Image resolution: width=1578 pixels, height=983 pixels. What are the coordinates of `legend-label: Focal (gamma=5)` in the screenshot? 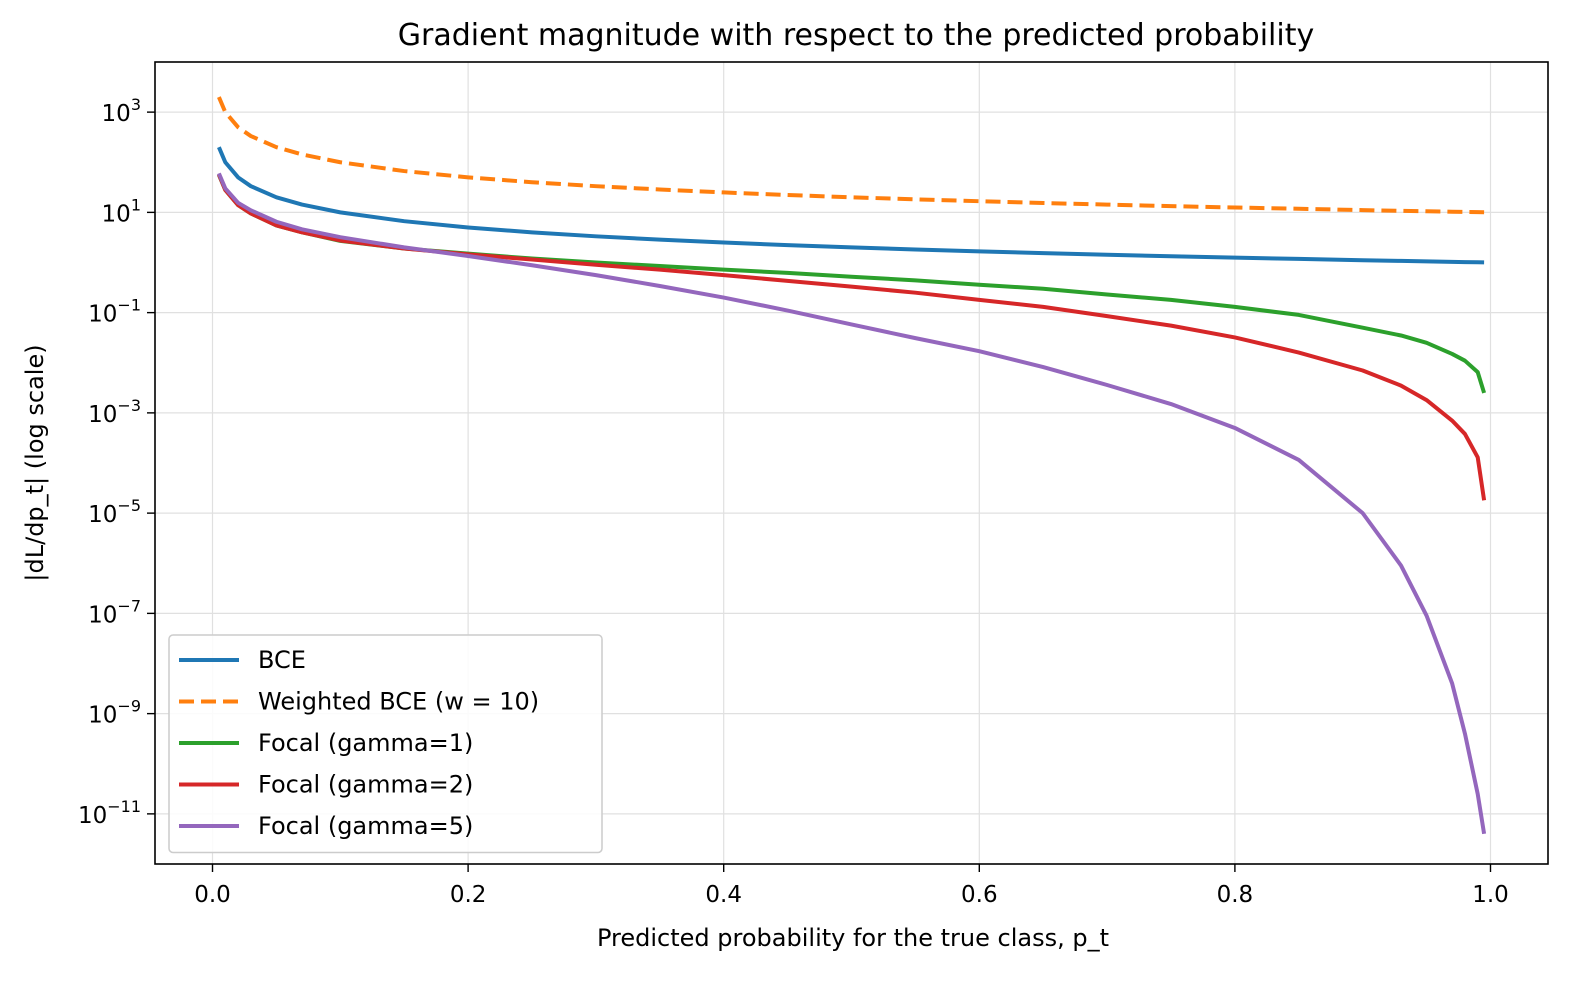 It's located at (365, 826).